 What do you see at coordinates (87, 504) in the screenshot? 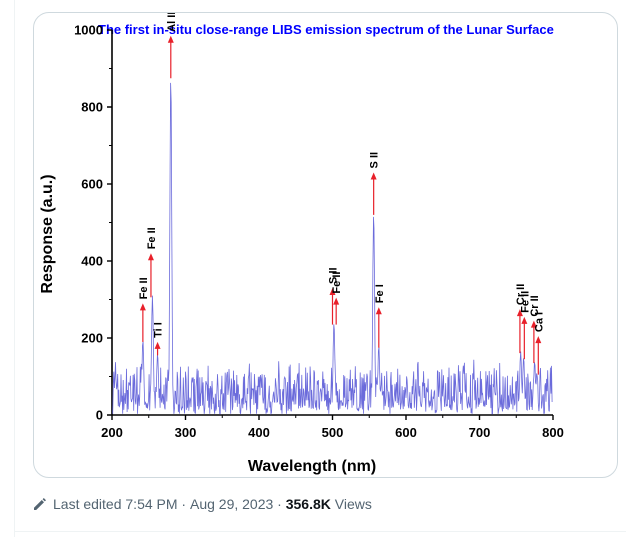
I see `edited-label: Last edited` at bounding box center [87, 504].